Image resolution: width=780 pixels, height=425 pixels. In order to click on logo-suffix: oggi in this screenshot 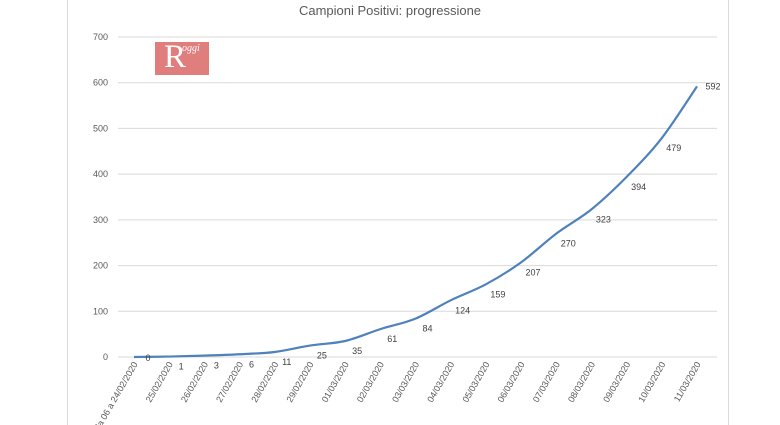, I will do `click(191, 48)`.